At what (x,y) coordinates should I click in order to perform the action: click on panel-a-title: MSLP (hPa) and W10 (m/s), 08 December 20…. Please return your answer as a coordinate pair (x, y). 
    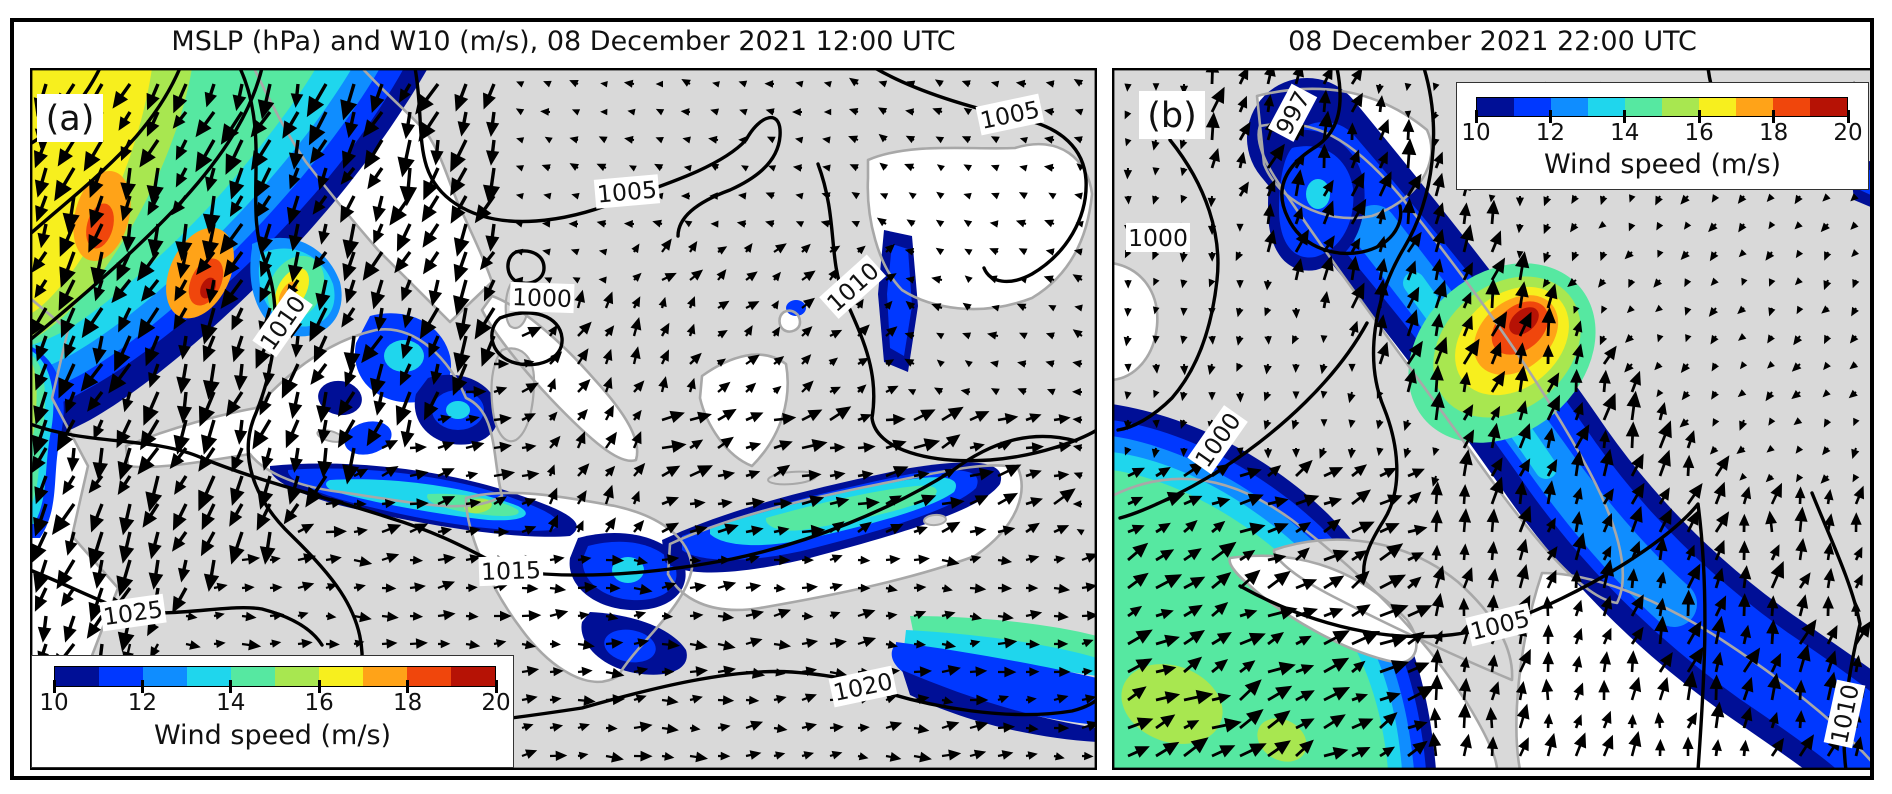
    Looking at the image, I should click on (563, 41).